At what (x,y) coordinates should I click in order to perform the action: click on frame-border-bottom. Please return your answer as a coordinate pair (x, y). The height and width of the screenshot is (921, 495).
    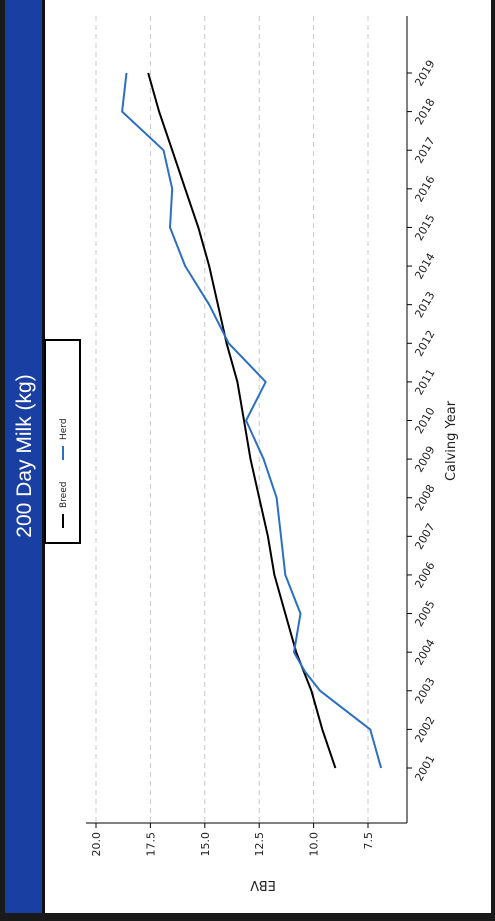
    Looking at the image, I should click on (247, 917).